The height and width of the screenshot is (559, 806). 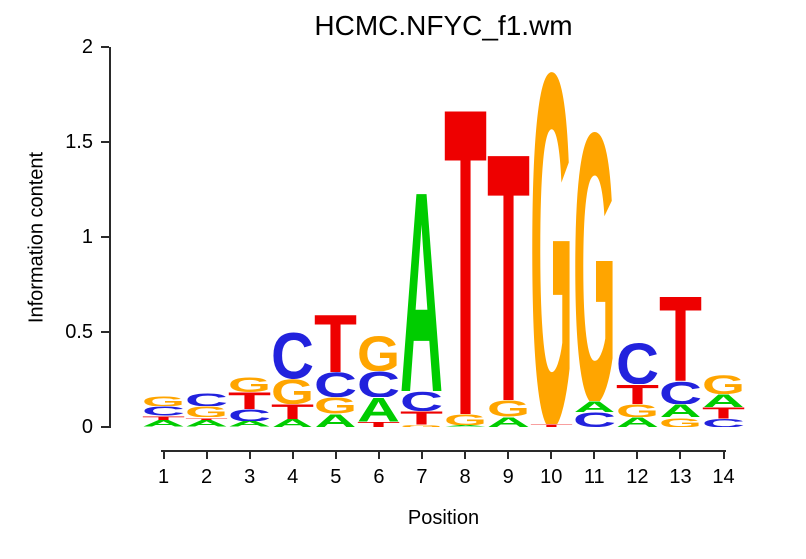 I want to click on y-axis-line, so click(x=110, y=237).